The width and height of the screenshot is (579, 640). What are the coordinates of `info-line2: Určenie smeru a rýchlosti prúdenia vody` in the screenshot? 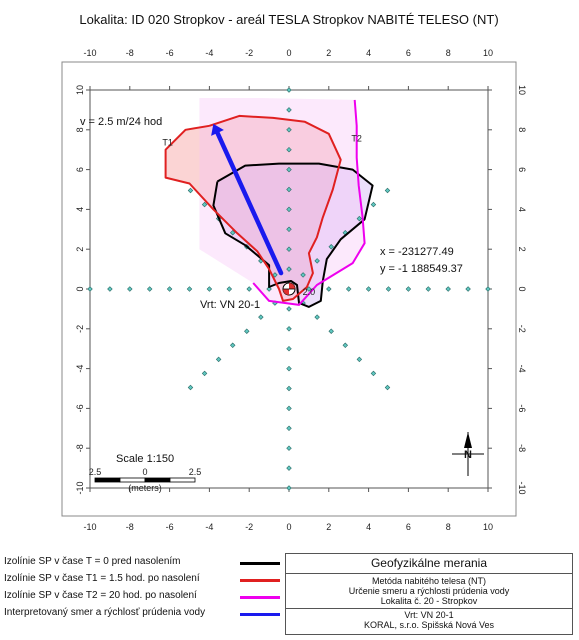 It's located at (429, 591).